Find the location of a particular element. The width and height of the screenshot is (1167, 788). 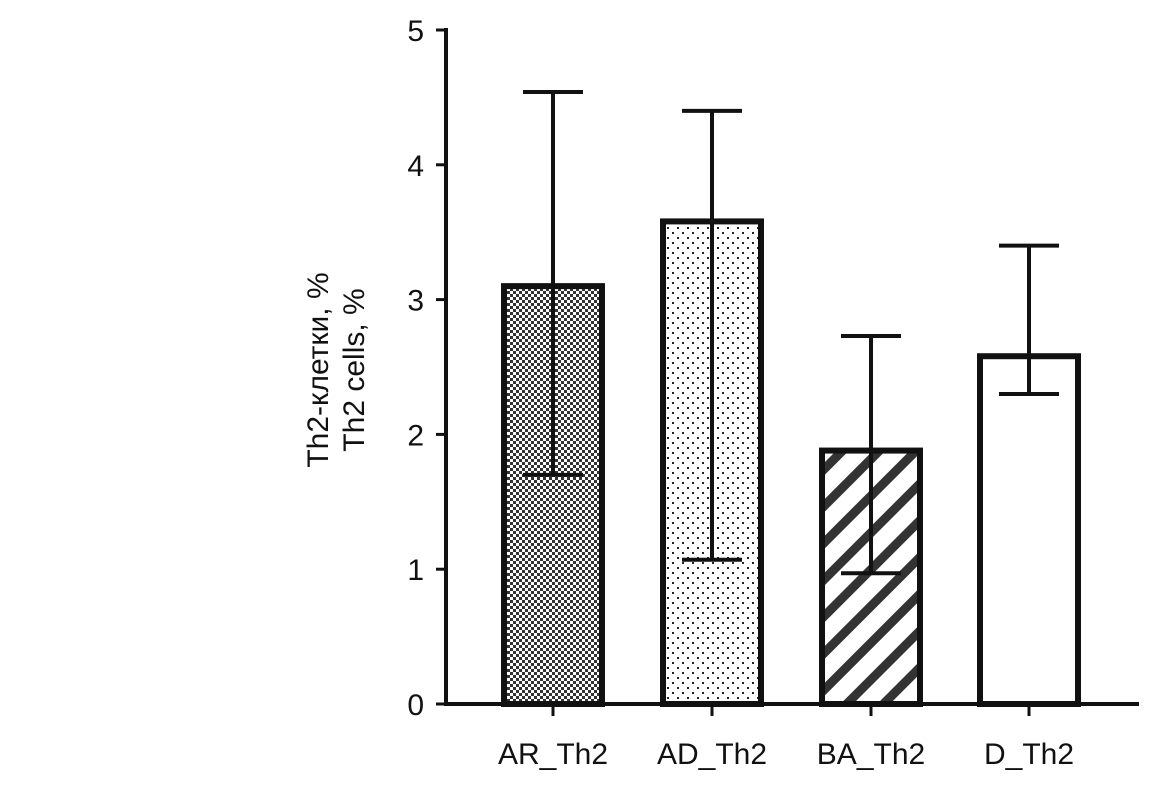

y-axis-label: Th2-клетки, % Th2 cells, % is located at coordinates (336, 369).